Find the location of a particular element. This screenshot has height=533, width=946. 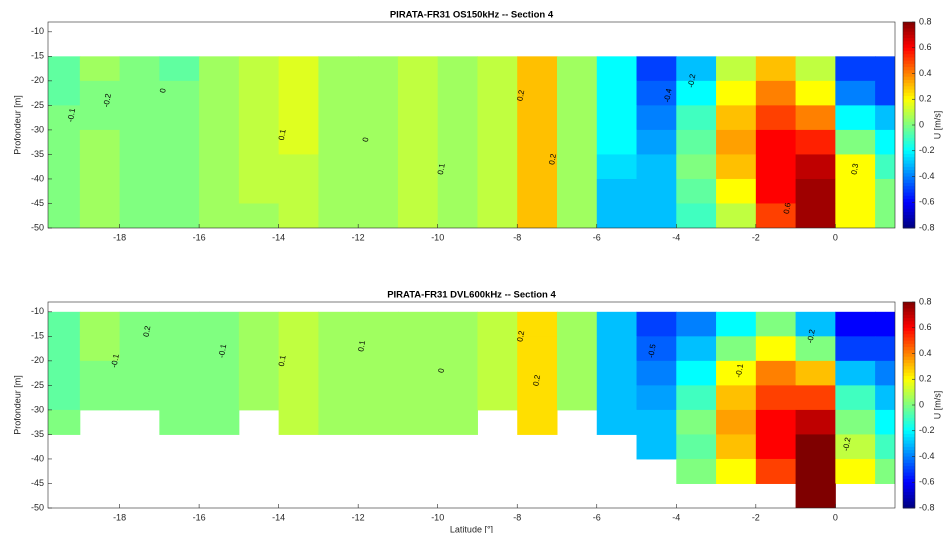

contour-label: 0.2 is located at coordinates (147, 331).